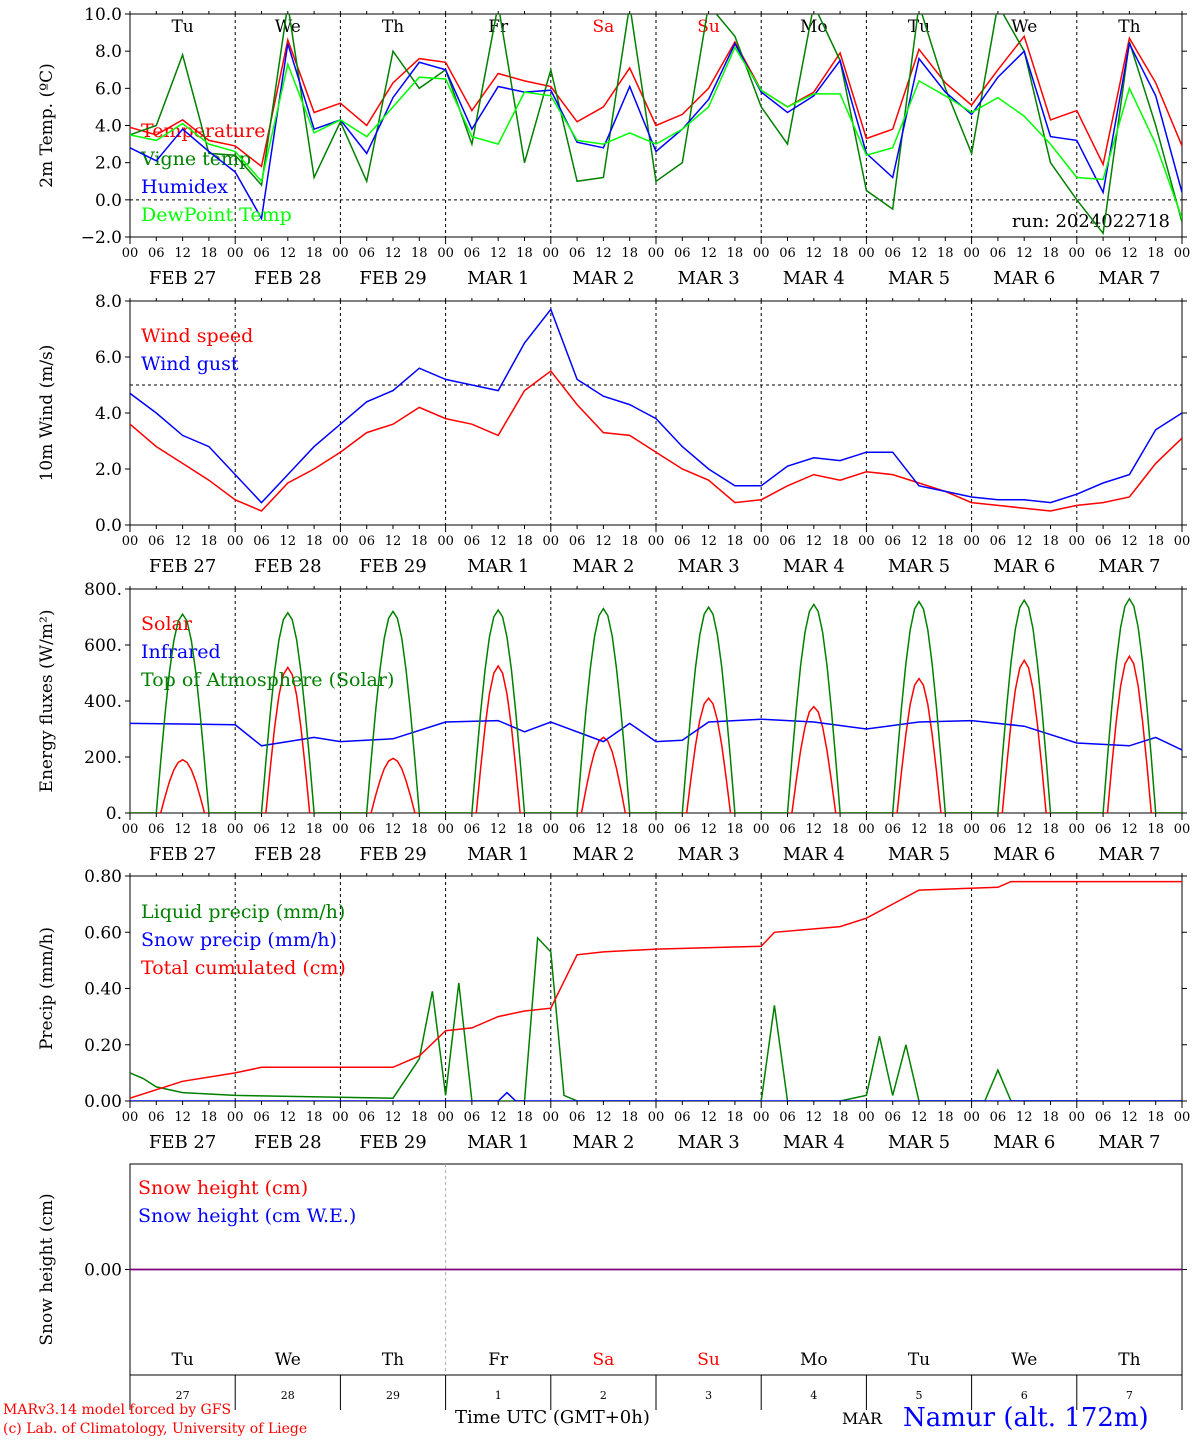 The image size is (1194, 1440). I want to click on series-line-lightgreen, so click(656, 132).